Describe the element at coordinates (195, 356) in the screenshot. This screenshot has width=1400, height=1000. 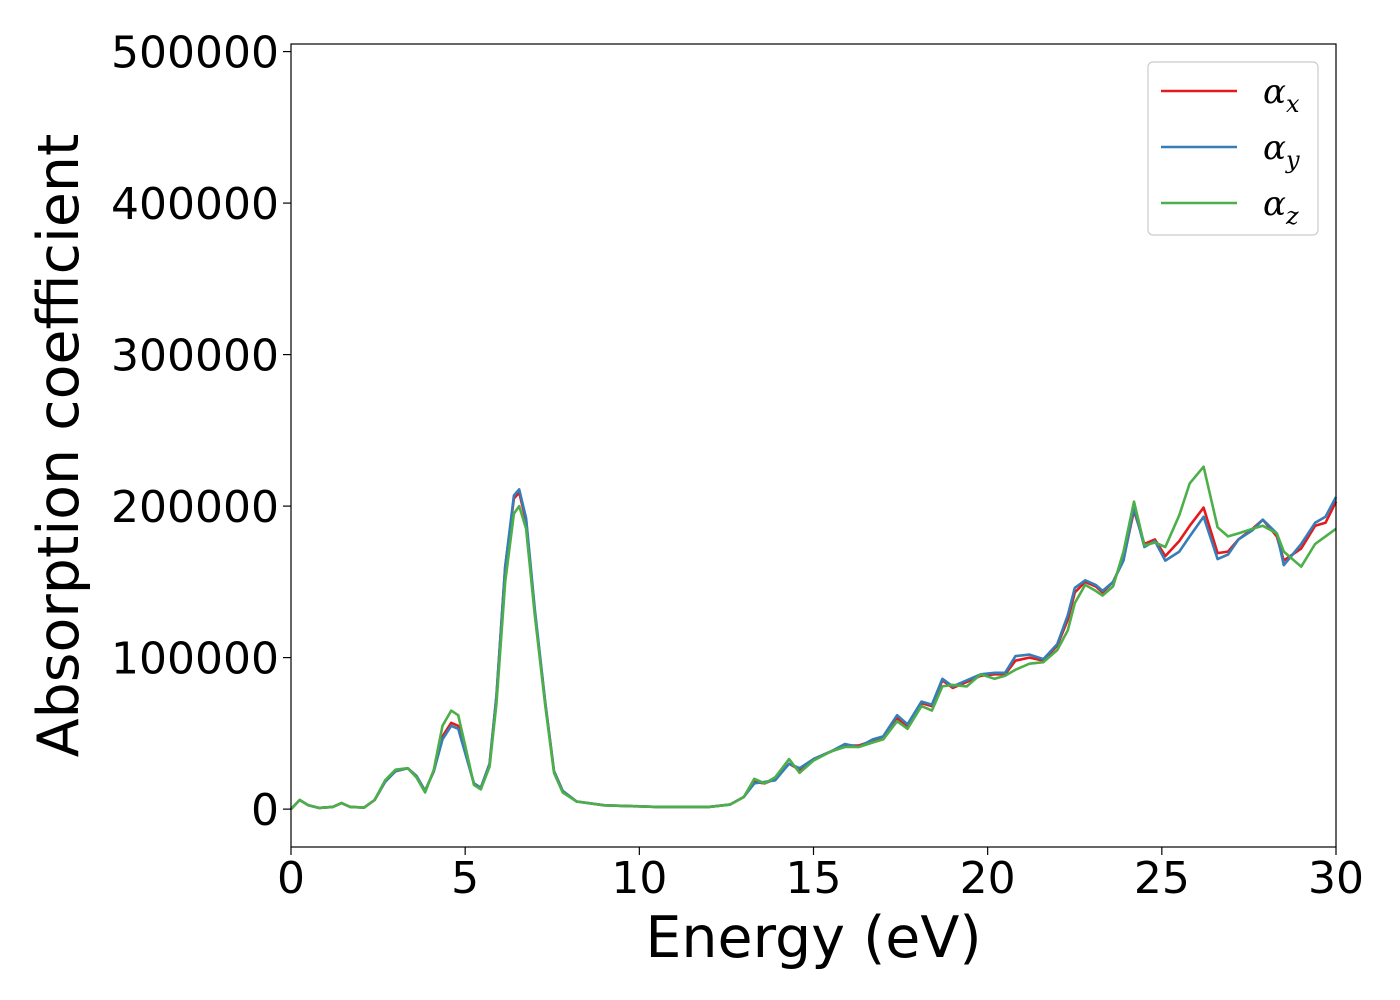
I see `y-tick-label: 300000` at that location.